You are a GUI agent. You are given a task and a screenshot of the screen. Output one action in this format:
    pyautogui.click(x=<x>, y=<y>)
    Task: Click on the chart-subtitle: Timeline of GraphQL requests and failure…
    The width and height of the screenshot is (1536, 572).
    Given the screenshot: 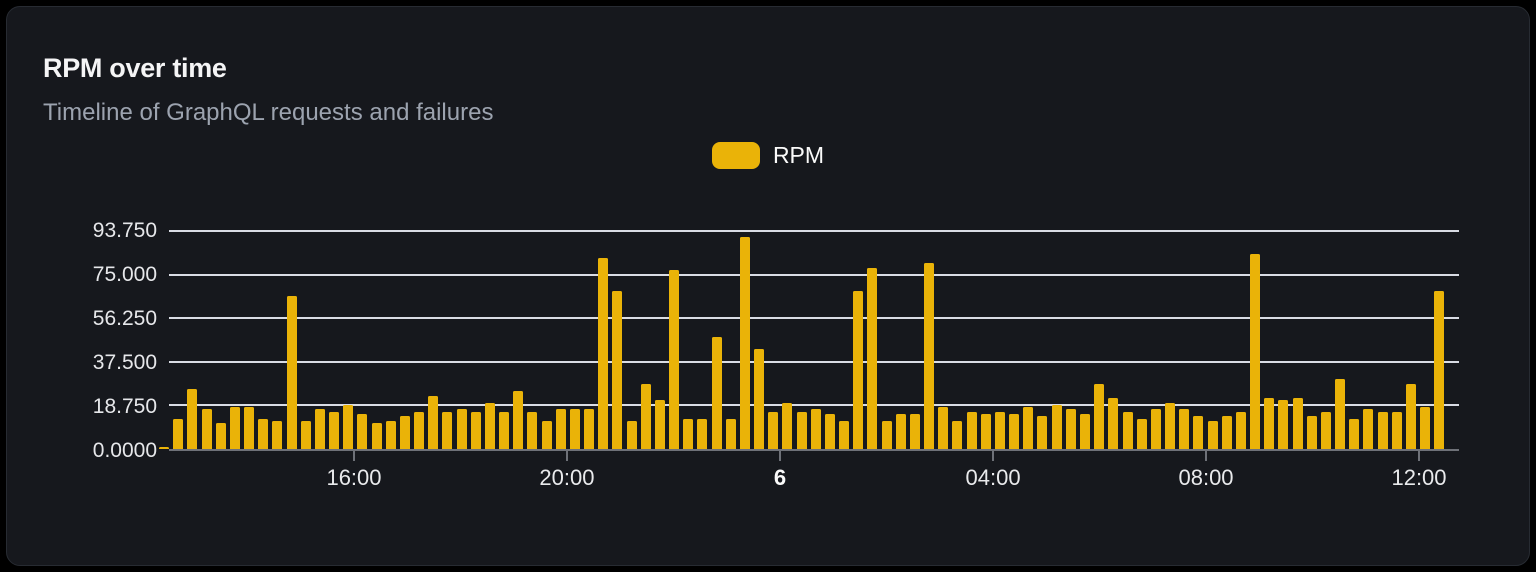 What is the action you would take?
    pyautogui.click(x=268, y=112)
    